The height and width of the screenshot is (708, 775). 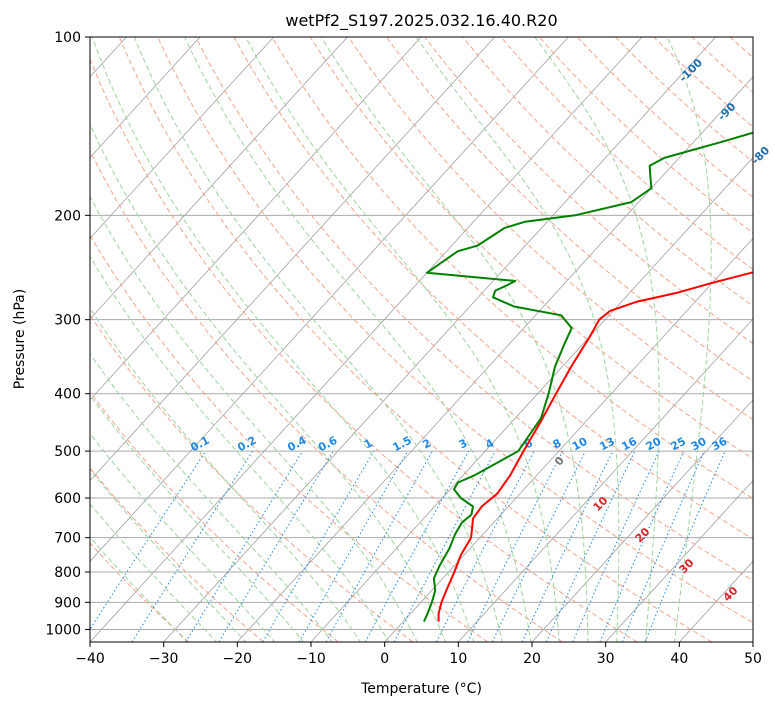 What do you see at coordinates (601, 504) in the screenshot?
I see `potential-temp-label: 10` at bounding box center [601, 504].